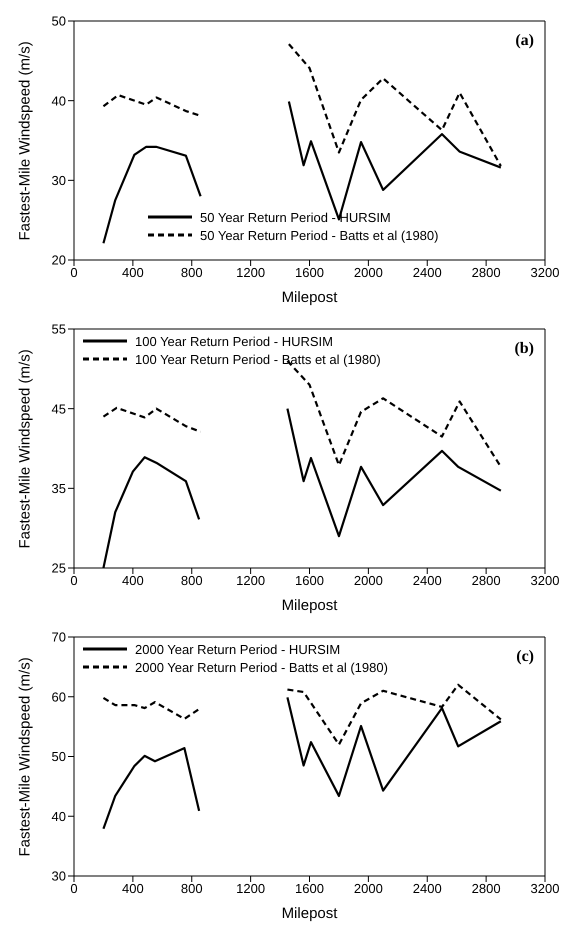 This screenshot has height=948, width=578. Describe the element at coordinates (59, 329) in the screenshot. I see `y-tick-label: 55` at that location.